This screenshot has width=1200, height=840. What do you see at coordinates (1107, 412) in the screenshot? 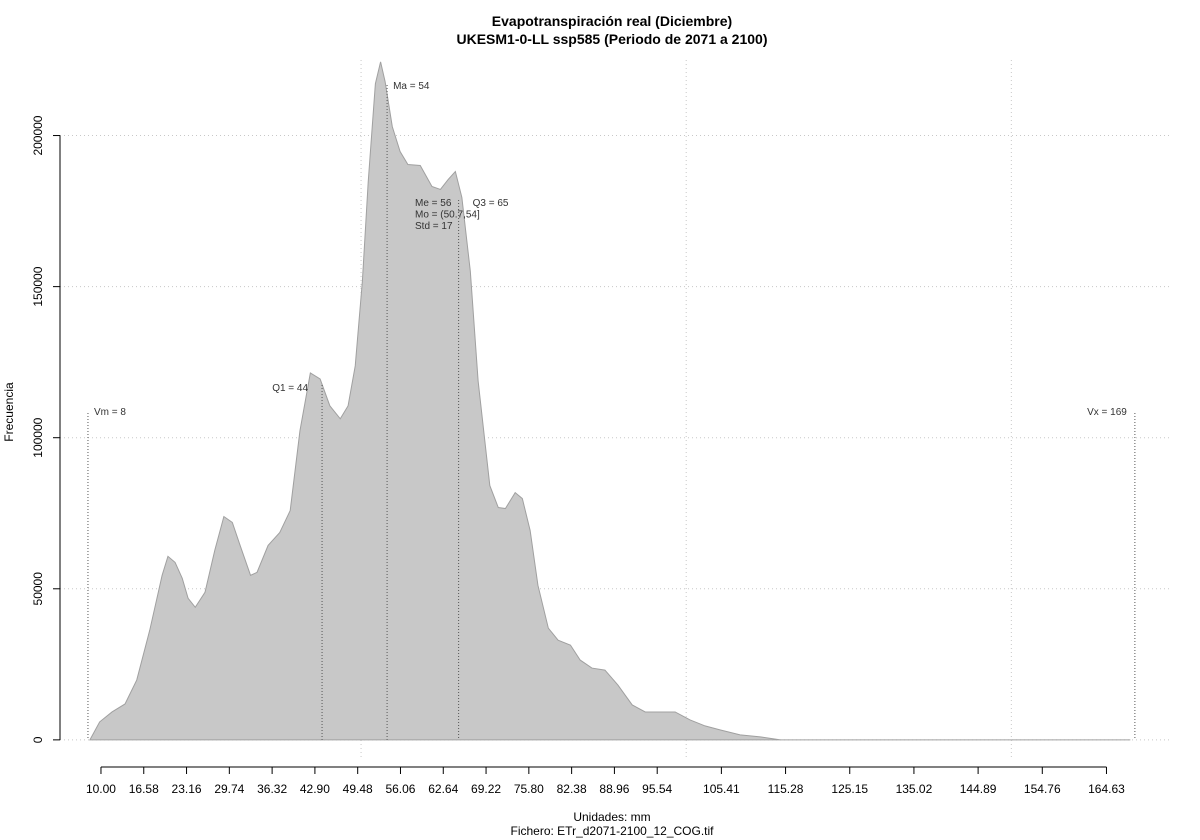
I see `marker-label: Vx = 169` at bounding box center [1107, 412].